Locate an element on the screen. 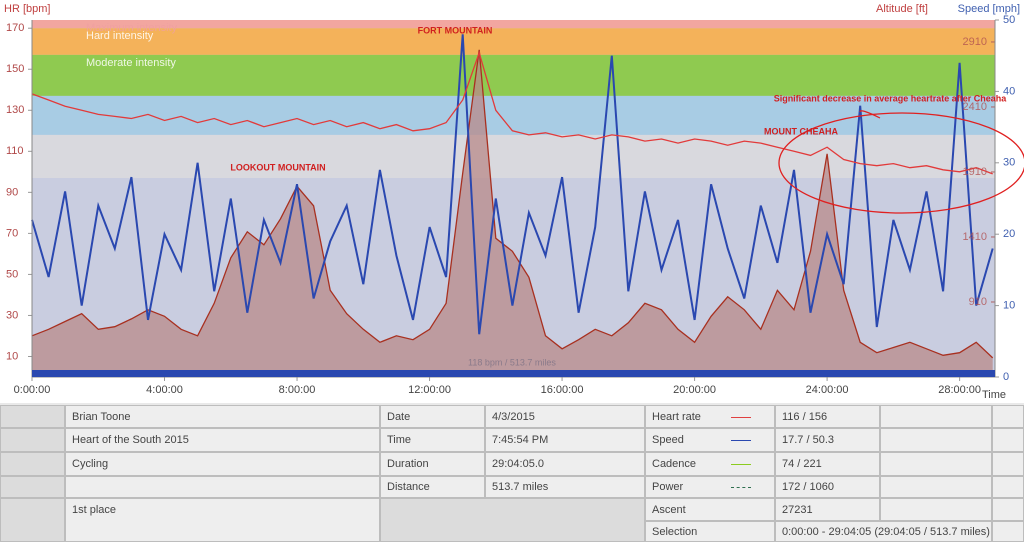  stat-label: Speed is located at coordinates (710, 440).